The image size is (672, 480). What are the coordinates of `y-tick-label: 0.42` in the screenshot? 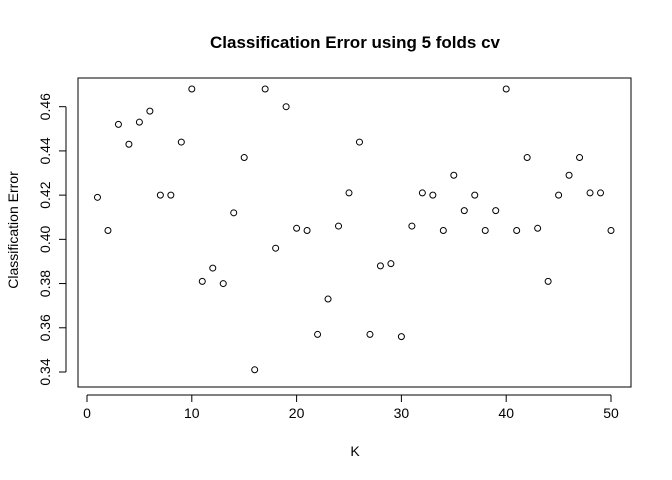 It's located at (45, 194).